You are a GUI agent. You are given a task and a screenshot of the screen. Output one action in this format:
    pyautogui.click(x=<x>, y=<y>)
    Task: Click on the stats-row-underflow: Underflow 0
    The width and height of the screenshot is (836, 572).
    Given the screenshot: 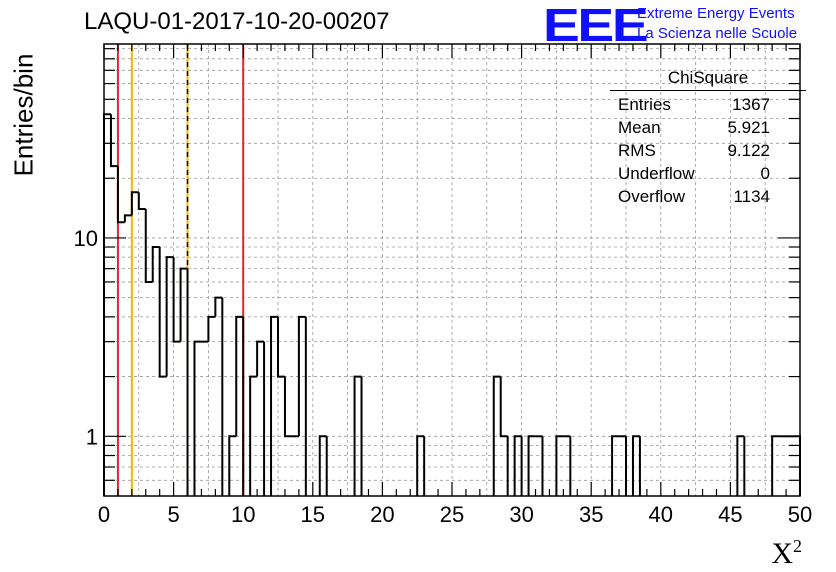 What is the action you would take?
    pyautogui.click(x=708, y=173)
    